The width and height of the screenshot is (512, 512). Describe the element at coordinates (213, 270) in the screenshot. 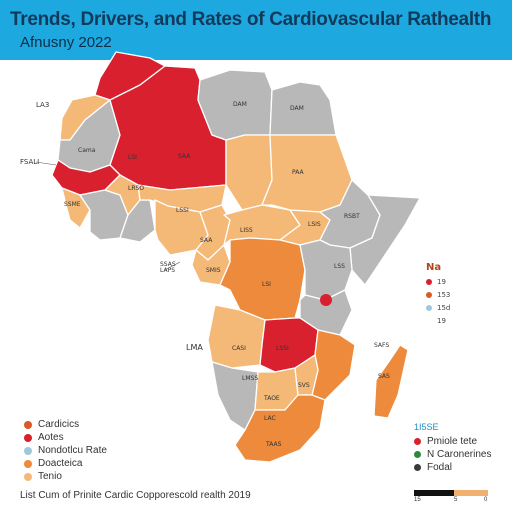

I see `map-label: SMIS` at that location.